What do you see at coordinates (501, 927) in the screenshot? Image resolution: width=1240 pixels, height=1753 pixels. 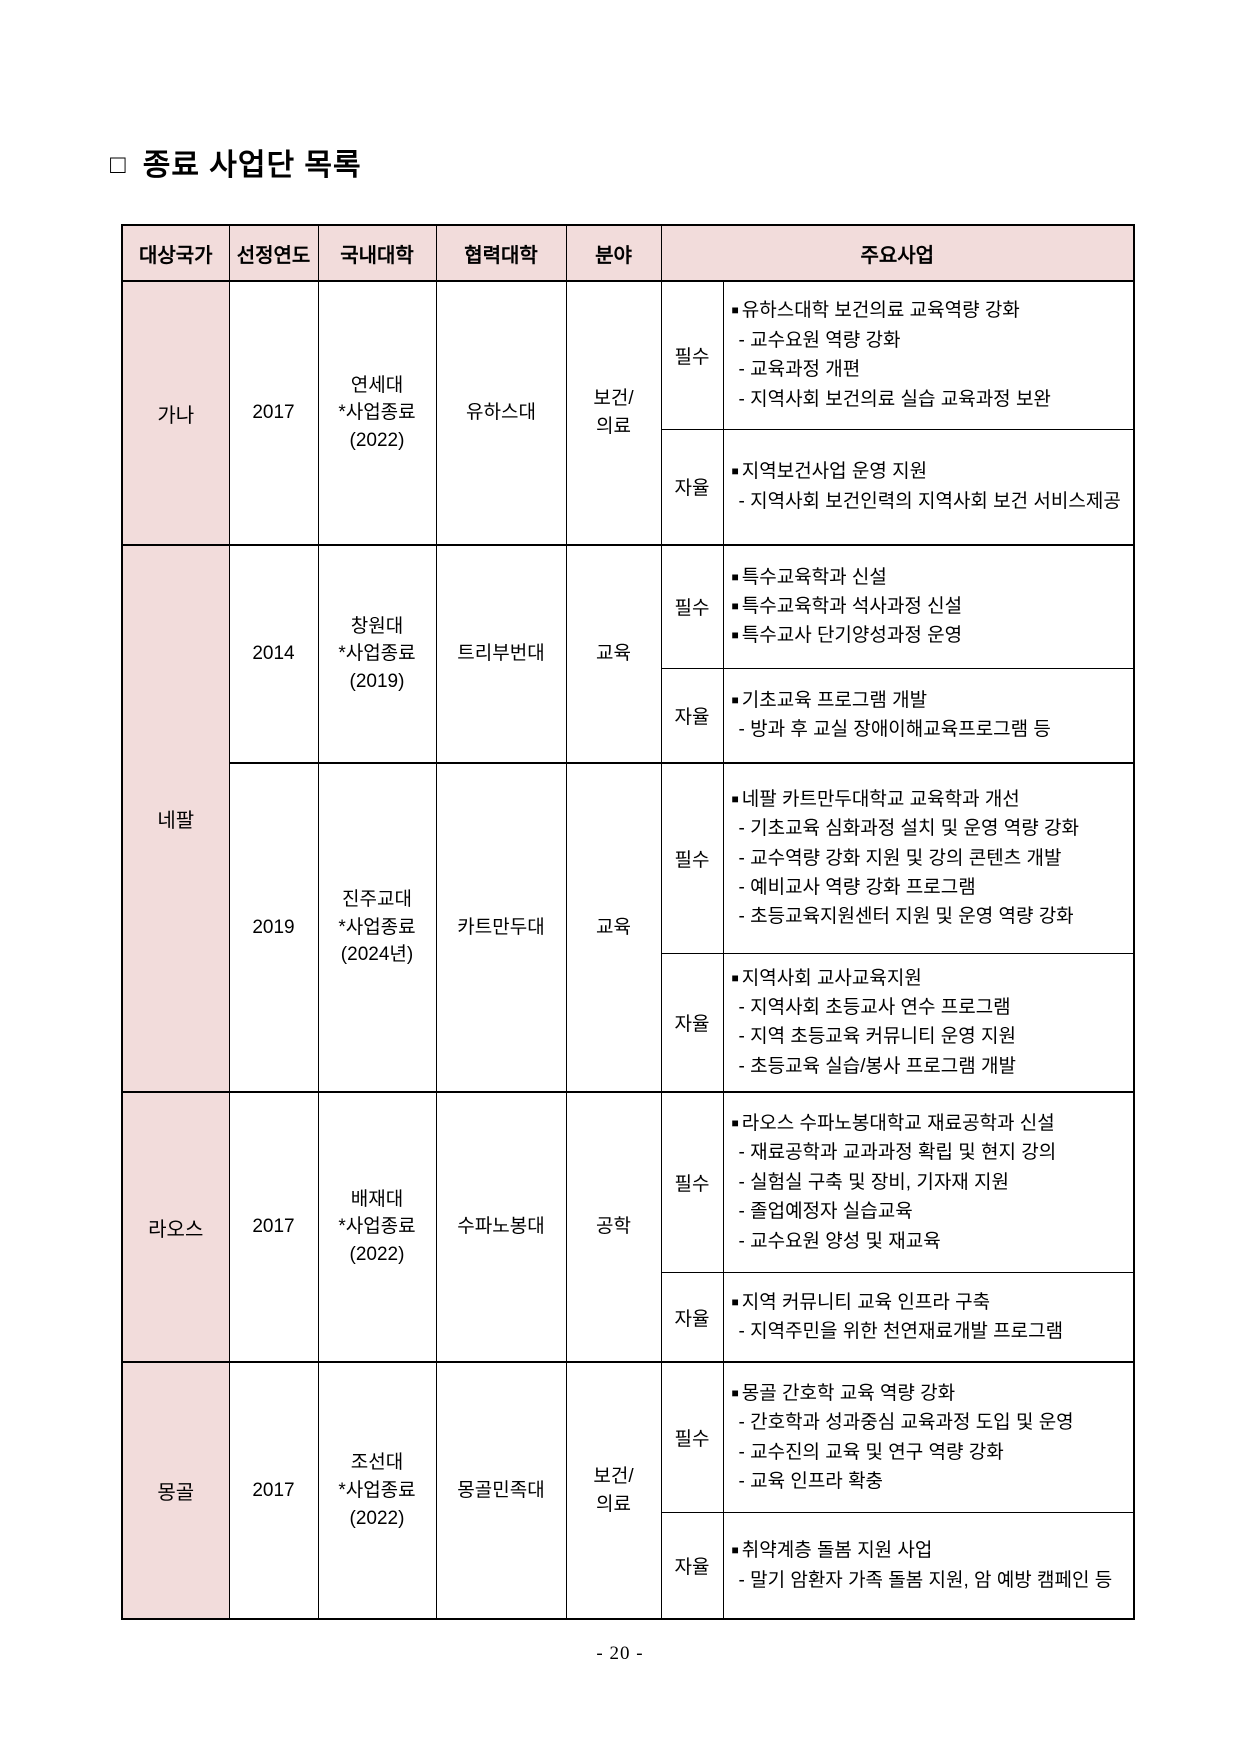 I see `partner-univ-cell: 카트만두대` at bounding box center [501, 927].